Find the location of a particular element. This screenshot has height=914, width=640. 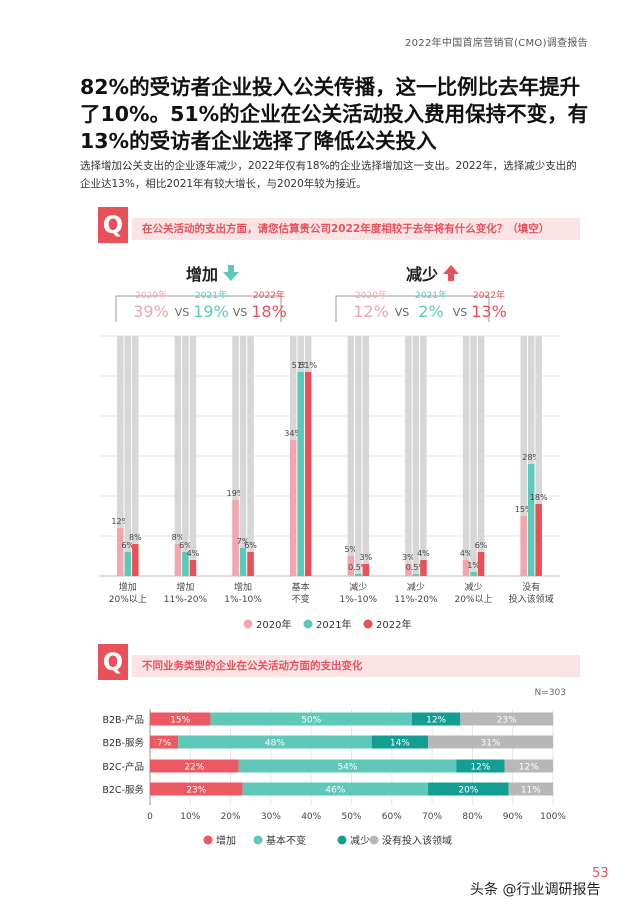

data-label: 5% is located at coordinates (350, 549).